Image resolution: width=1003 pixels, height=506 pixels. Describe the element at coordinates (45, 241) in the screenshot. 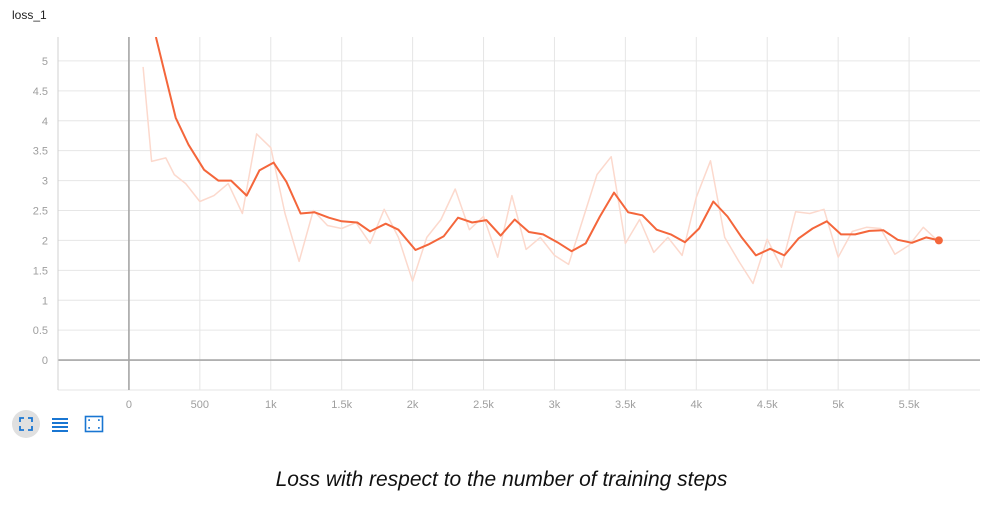

I see `y-tick-label: 2` at that location.